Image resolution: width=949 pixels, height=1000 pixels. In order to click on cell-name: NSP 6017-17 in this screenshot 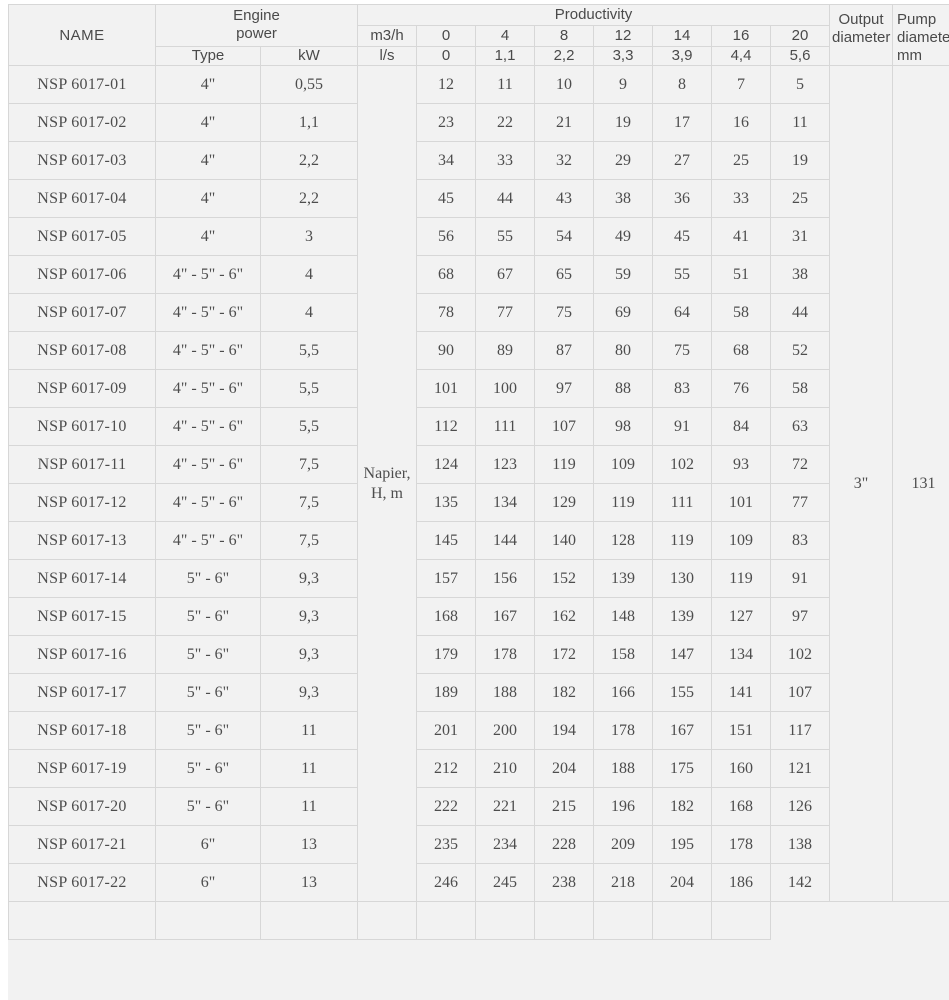, I will do `click(82, 692)`.